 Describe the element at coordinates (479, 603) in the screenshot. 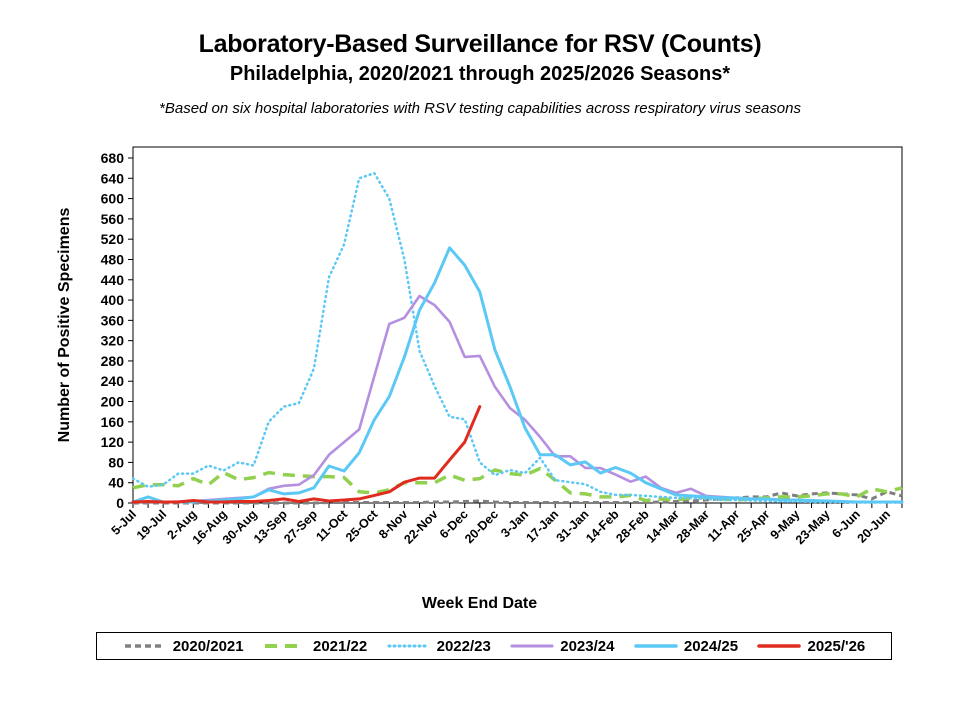

I see `x-axis-label: Week End Date` at that location.